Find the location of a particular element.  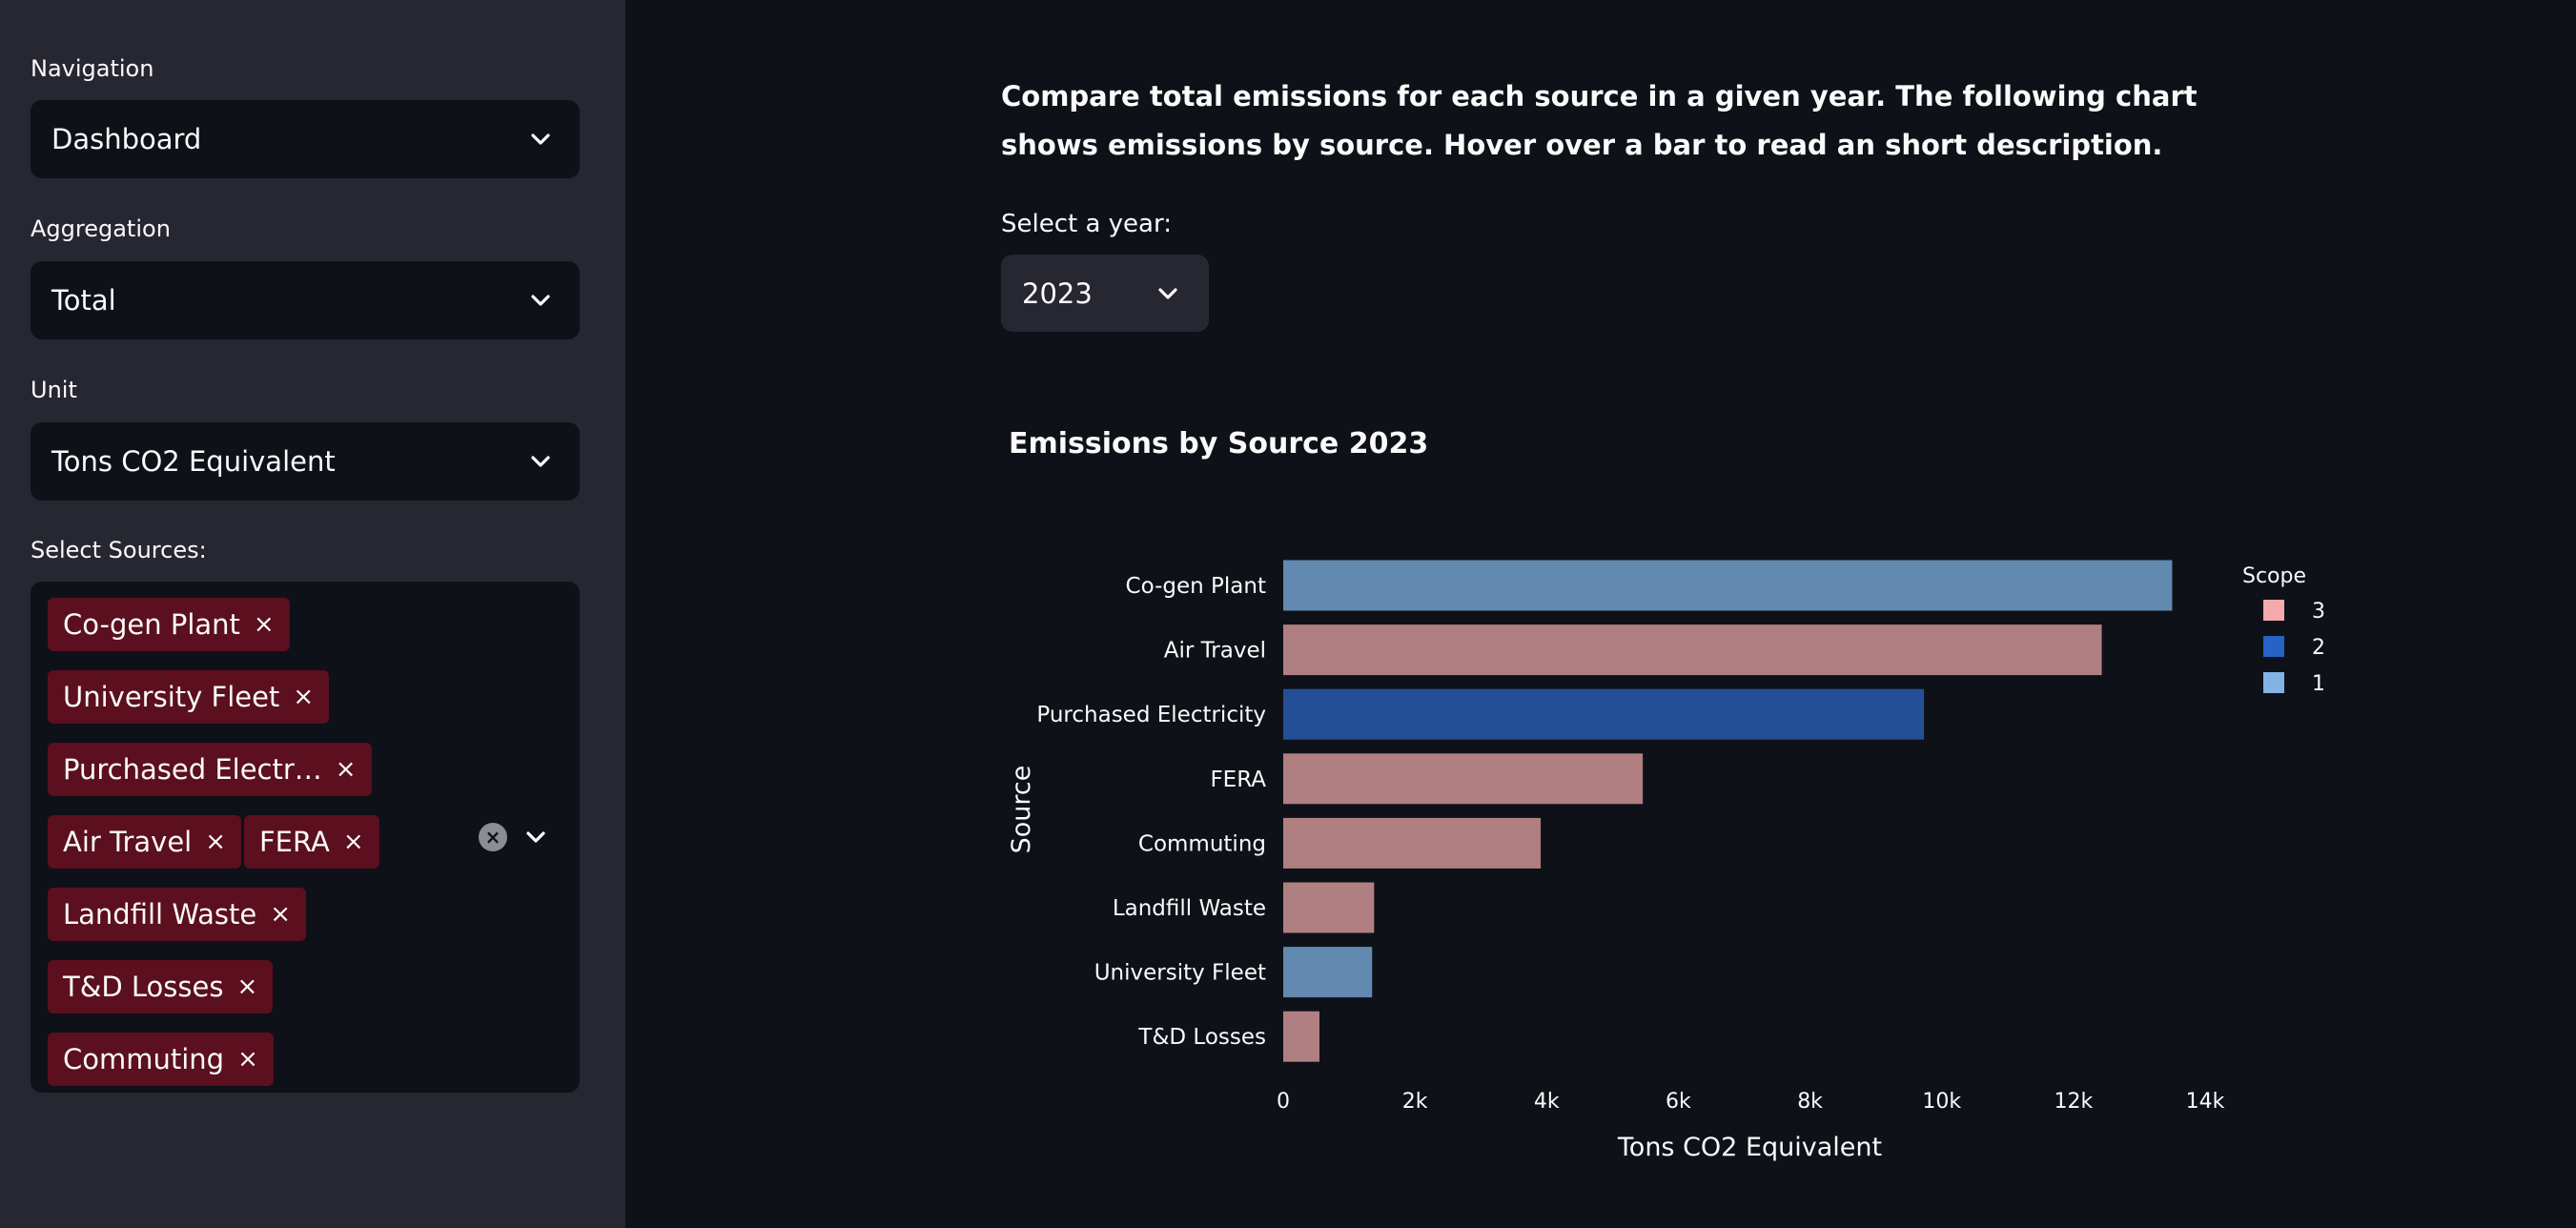

category-label: Commuting is located at coordinates (1202, 843).